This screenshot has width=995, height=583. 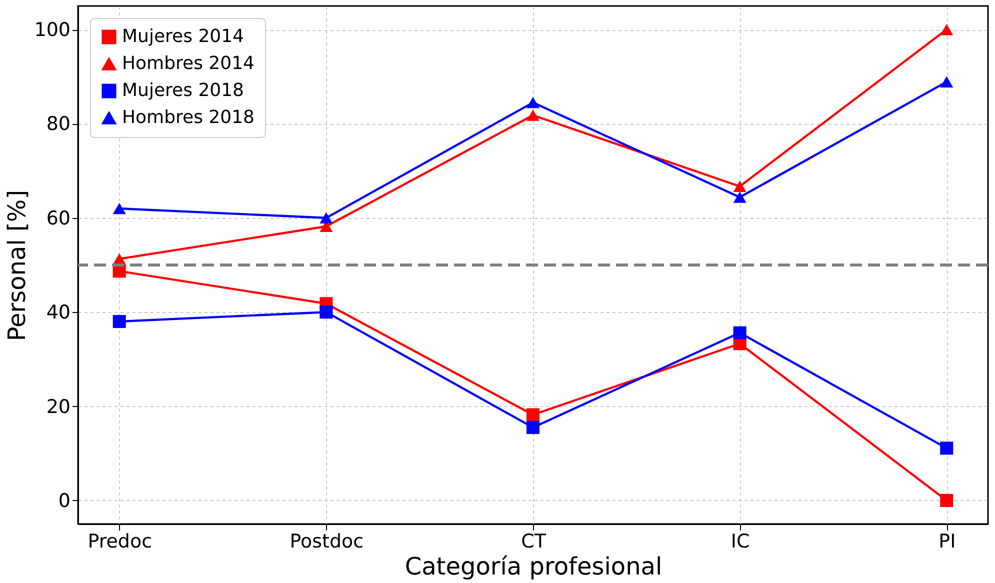 What do you see at coordinates (17, 266) in the screenshot?
I see `y-axis-title: Personal [%]` at bounding box center [17, 266].